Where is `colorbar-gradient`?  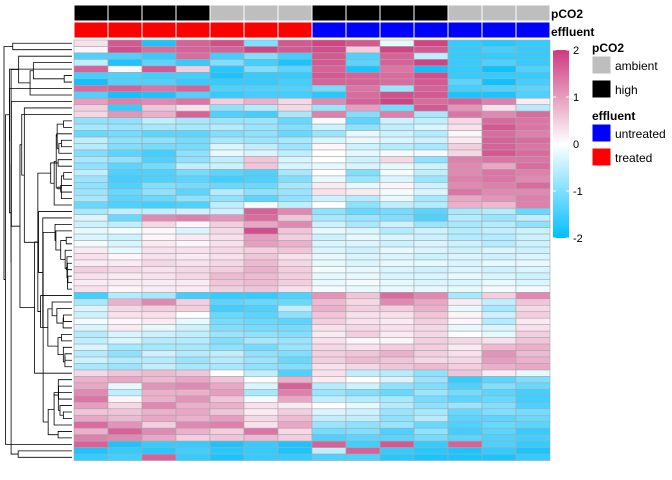 colorbar-gradient is located at coordinates (561, 144).